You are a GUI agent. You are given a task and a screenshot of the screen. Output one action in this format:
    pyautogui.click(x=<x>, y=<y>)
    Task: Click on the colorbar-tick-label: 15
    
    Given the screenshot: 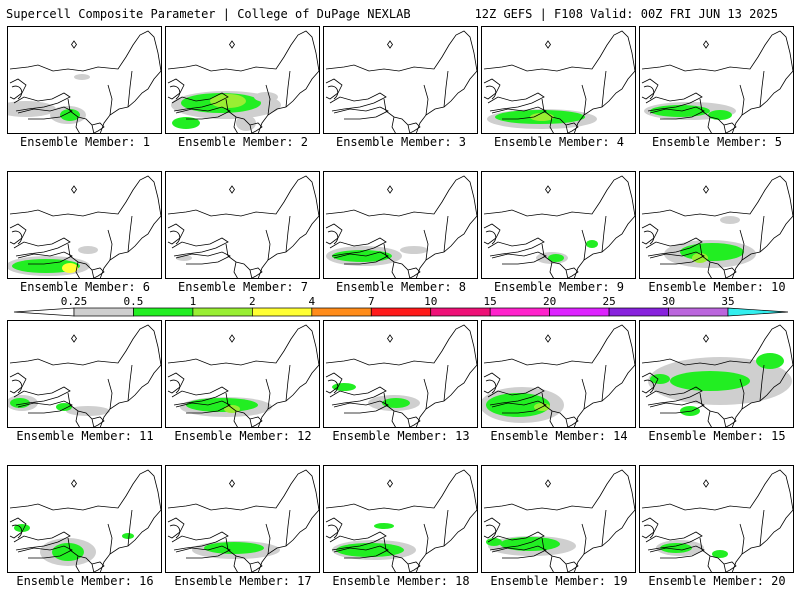 What is the action you would take?
    pyautogui.click(x=490, y=301)
    